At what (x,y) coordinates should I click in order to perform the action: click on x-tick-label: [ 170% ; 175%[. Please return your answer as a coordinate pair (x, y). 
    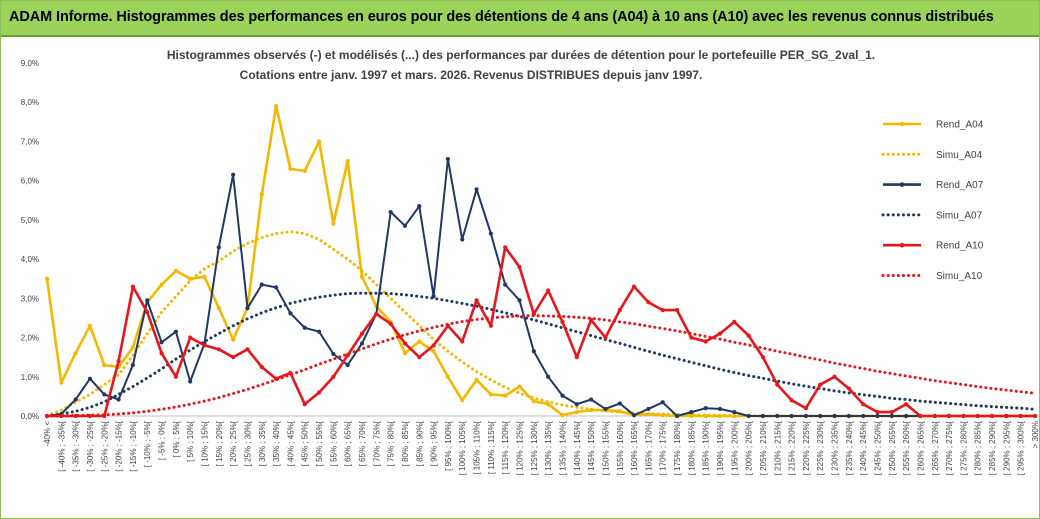
    Looking at the image, I should click on (663, 447).